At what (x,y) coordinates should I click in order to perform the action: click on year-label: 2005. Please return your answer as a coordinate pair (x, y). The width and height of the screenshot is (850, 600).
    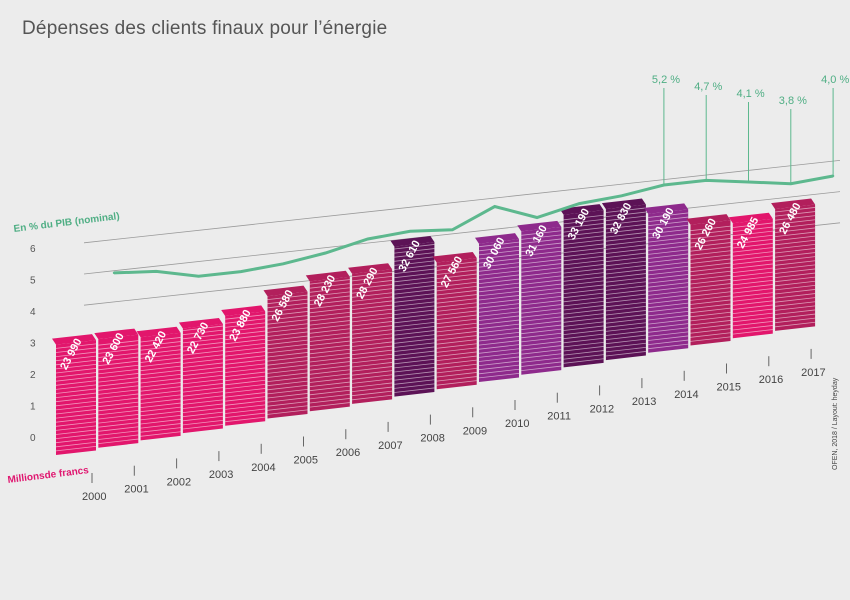
    Looking at the image, I should click on (306, 461).